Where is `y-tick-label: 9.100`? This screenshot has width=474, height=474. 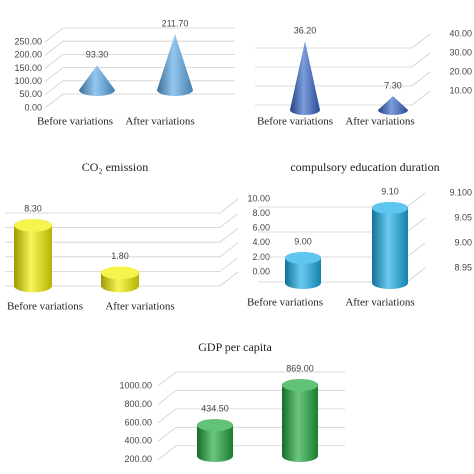 y-tick-label: 9.100 is located at coordinates (460, 192).